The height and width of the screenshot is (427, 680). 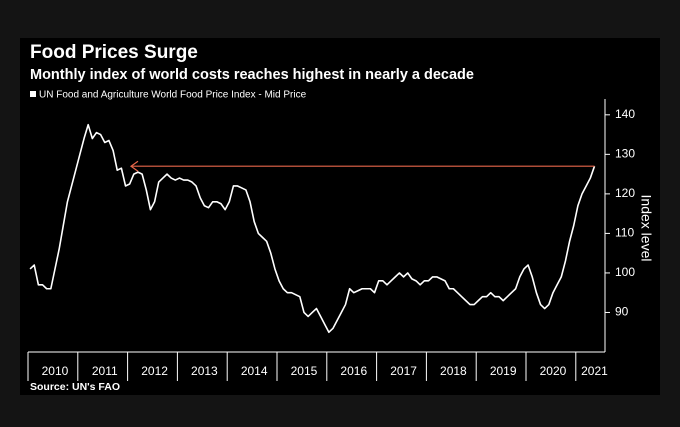 I want to click on chart-title: Food Prices Surge, so click(x=114, y=52).